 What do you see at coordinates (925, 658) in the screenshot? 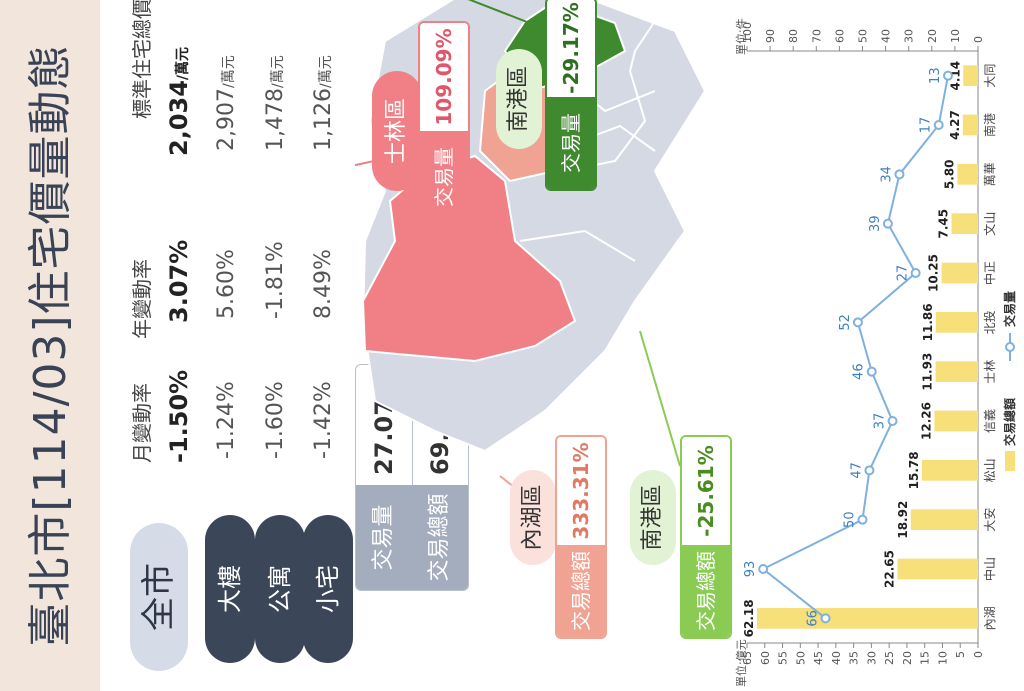
I see `left-axis-tick-label: 15` at bounding box center [925, 658].